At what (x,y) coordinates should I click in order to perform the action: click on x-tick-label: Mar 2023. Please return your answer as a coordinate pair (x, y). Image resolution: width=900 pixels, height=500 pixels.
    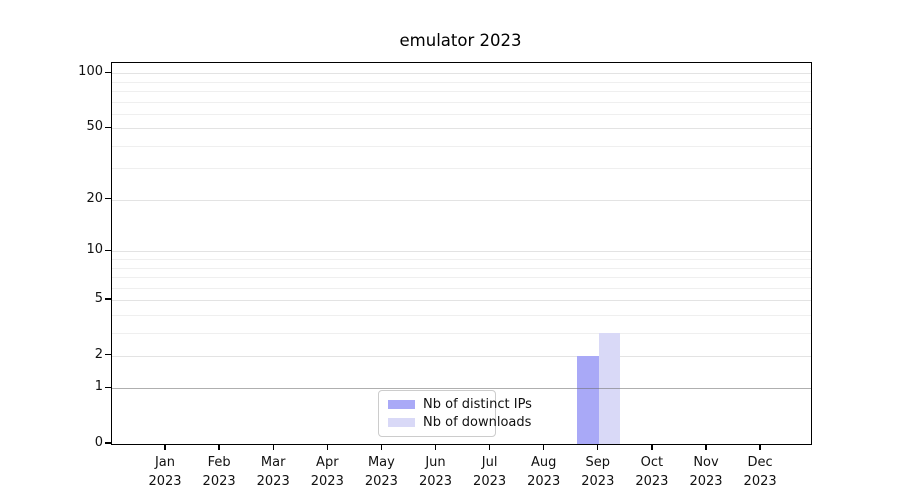
    Looking at the image, I should click on (273, 472).